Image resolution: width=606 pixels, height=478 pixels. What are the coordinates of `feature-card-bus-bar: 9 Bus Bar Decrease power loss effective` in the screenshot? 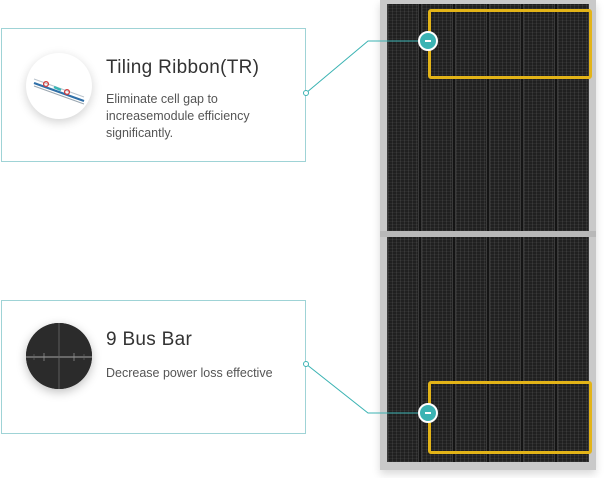 It's located at (153, 367).